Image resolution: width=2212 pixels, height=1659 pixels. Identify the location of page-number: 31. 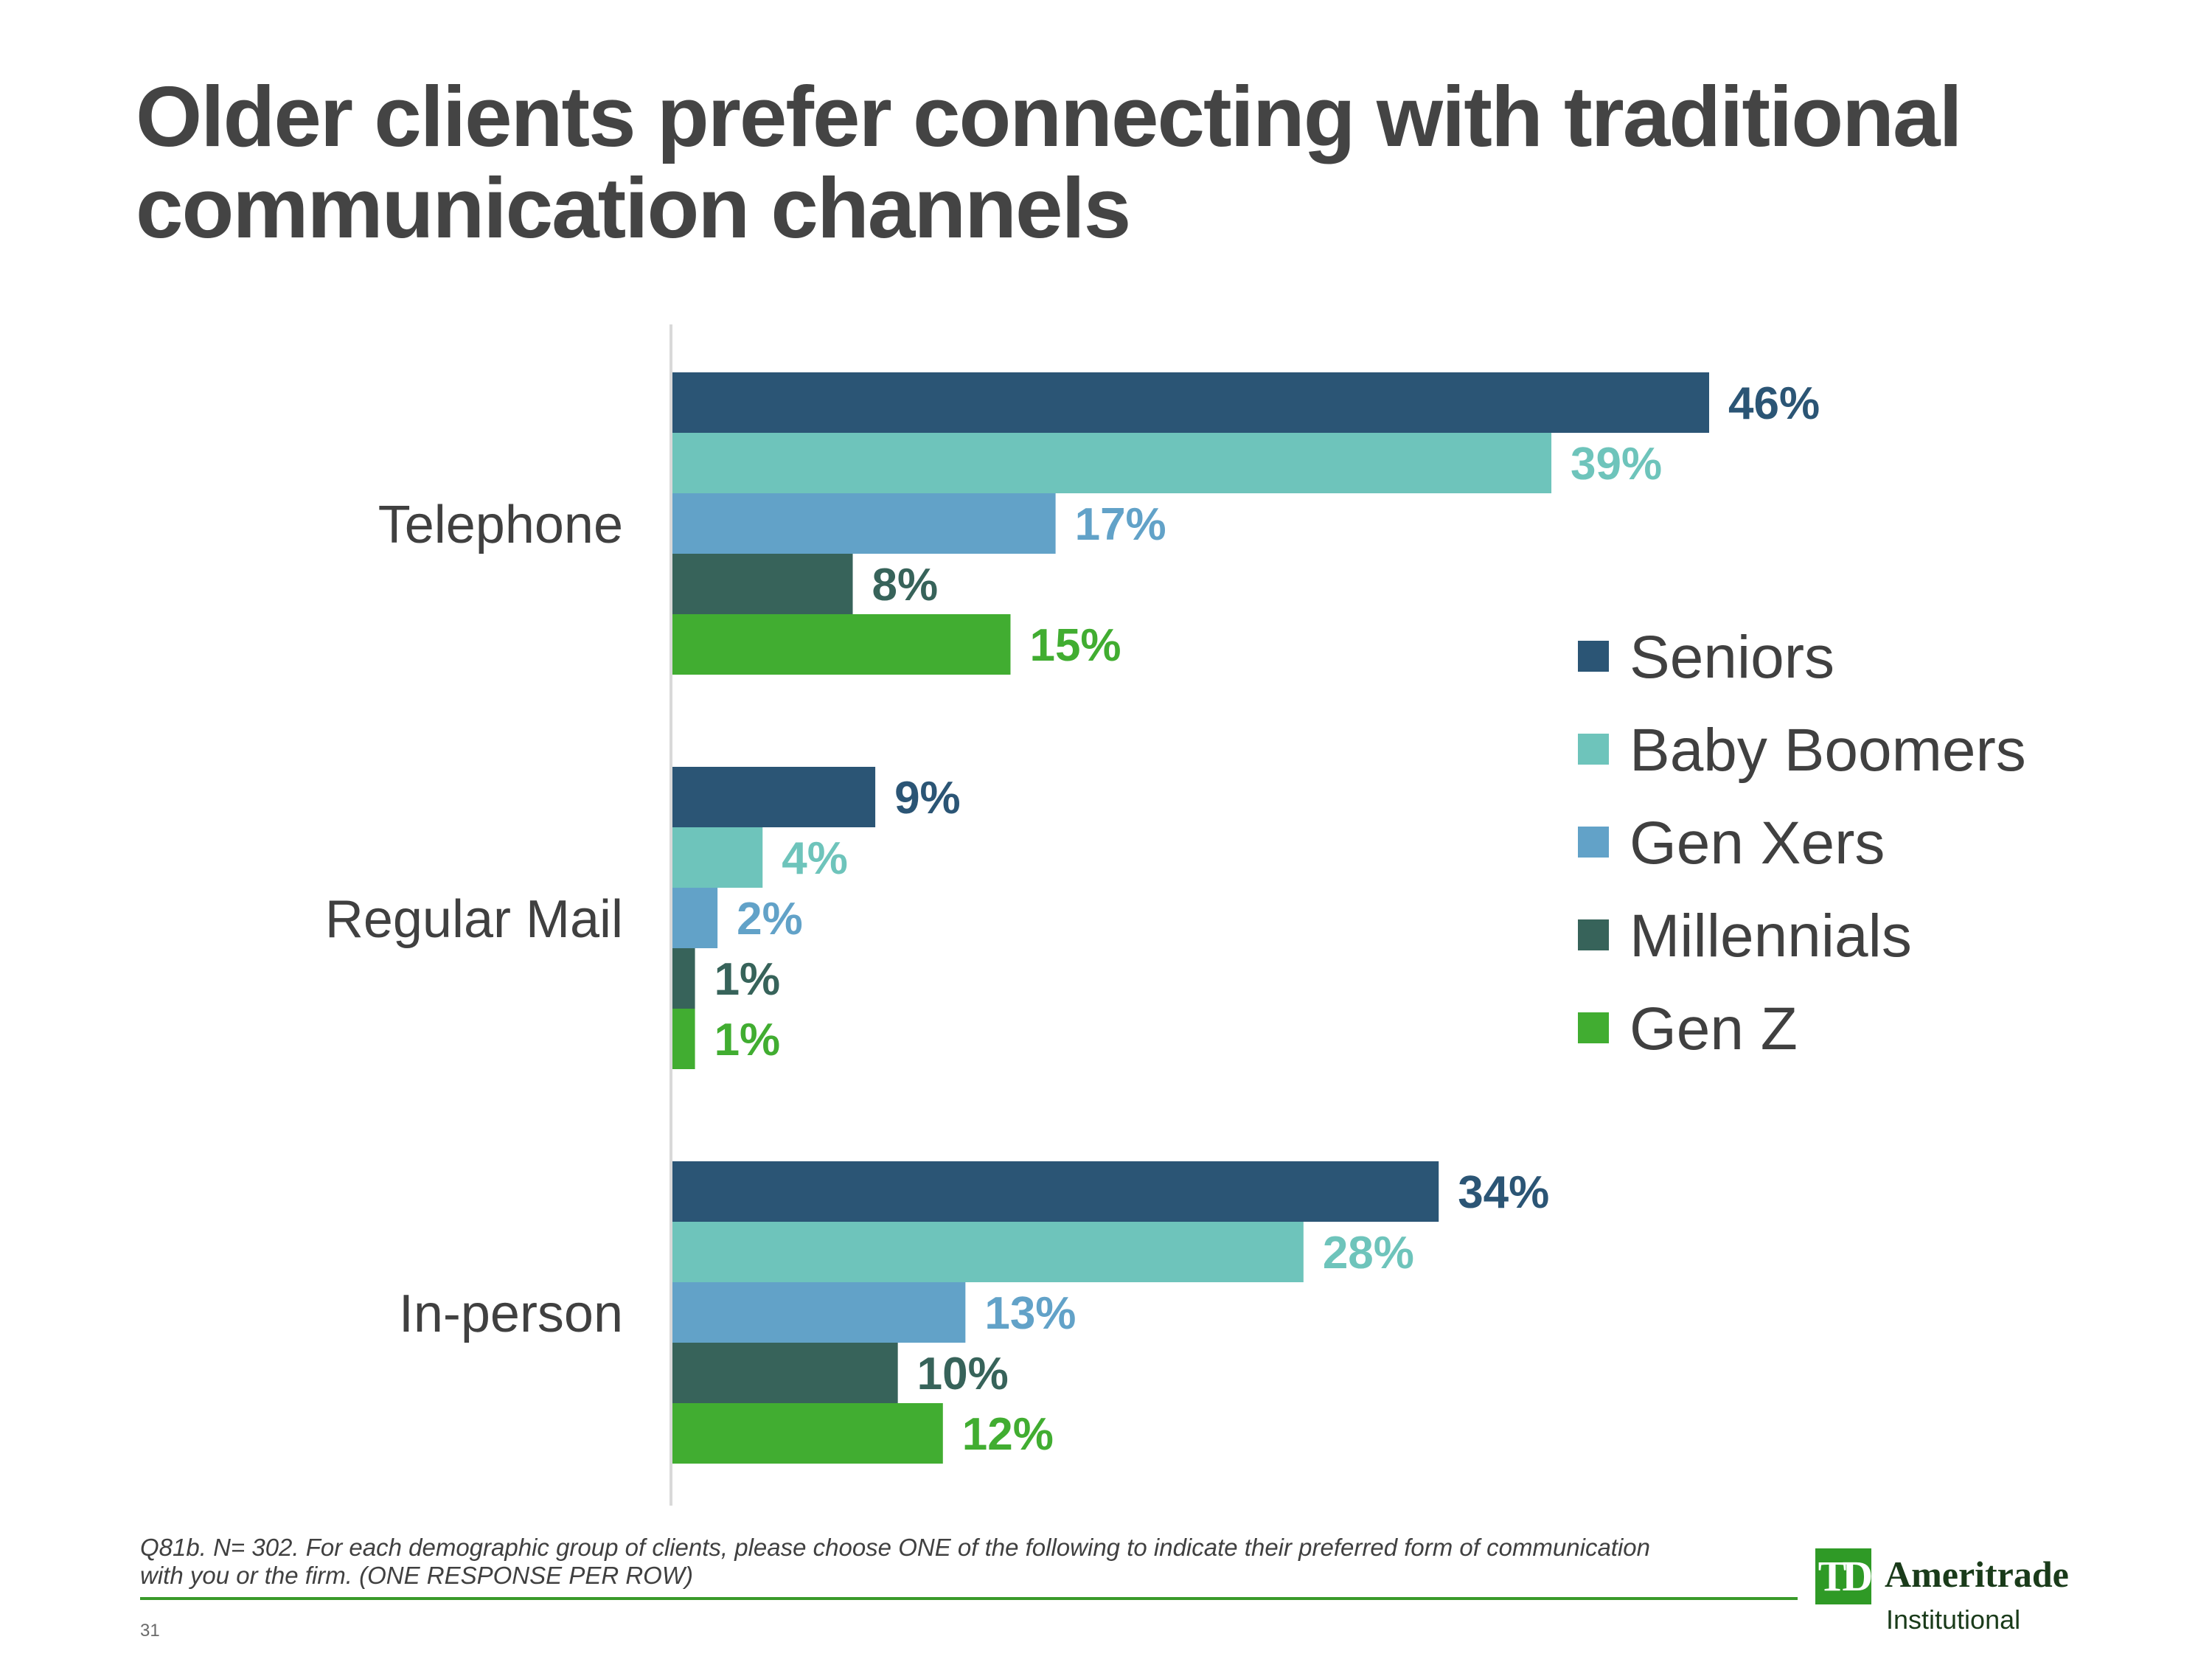
(150, 1631).